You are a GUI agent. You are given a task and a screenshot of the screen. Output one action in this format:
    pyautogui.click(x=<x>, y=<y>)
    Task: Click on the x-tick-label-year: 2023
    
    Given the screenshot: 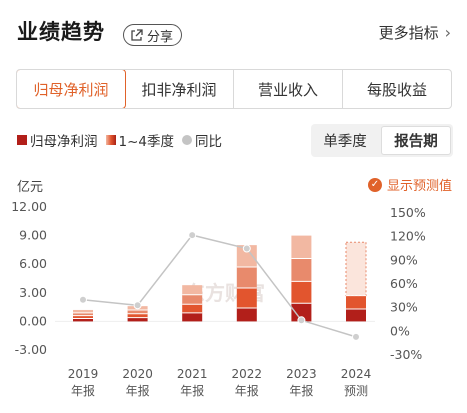 What is the action you would take?
    pyautogui.click(x=301, y=374)
    